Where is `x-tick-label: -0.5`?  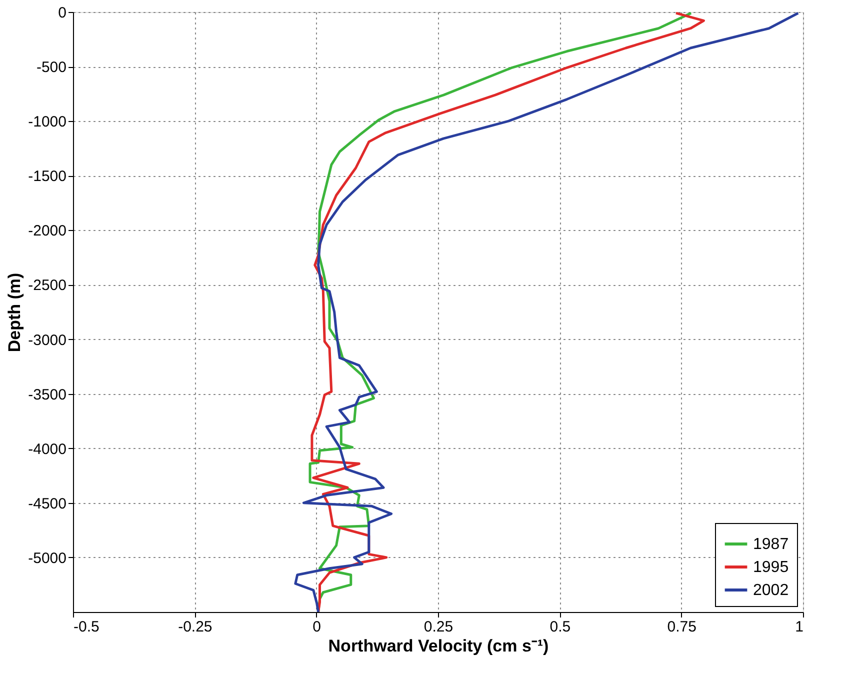
x-tick-label: -0.5 is located at coordinates (87, 627).